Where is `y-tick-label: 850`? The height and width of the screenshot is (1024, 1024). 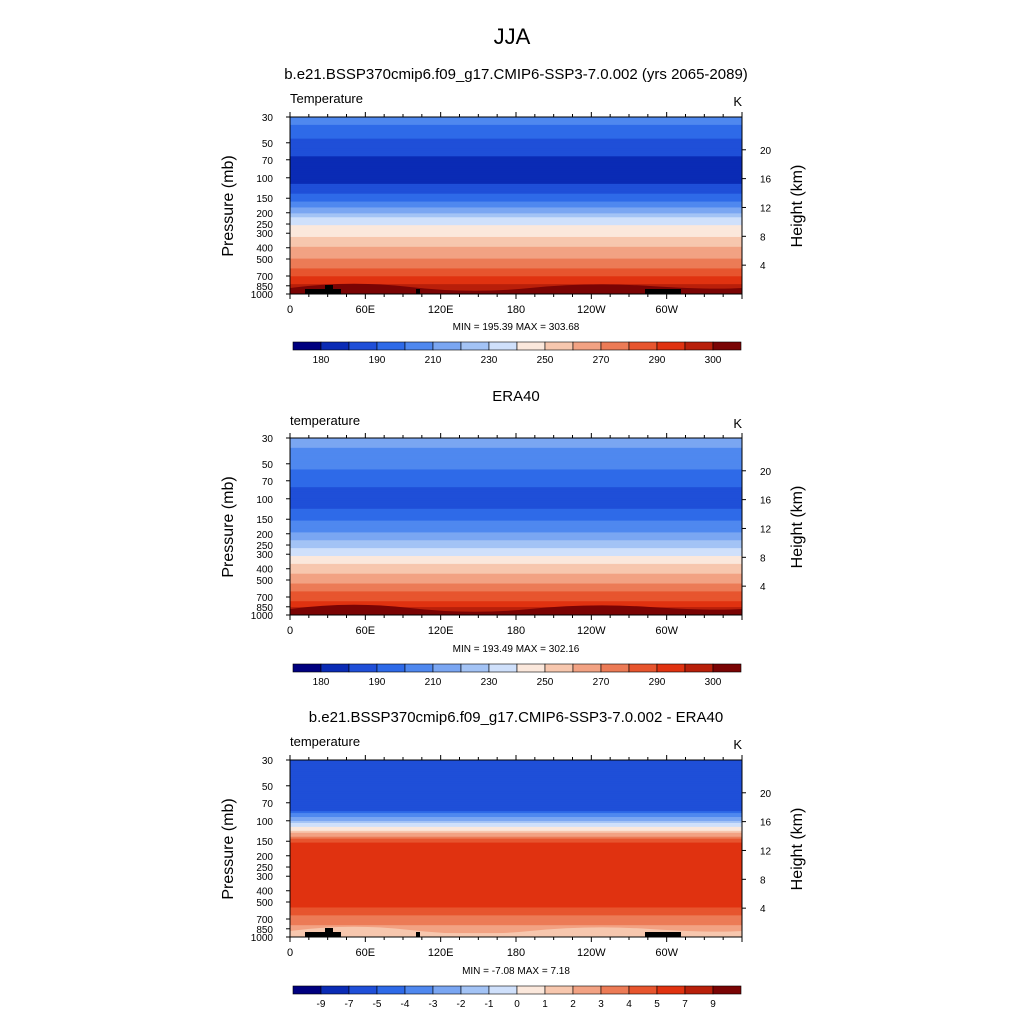
y-tick-label: 850 is located at coordinates (264, 608).